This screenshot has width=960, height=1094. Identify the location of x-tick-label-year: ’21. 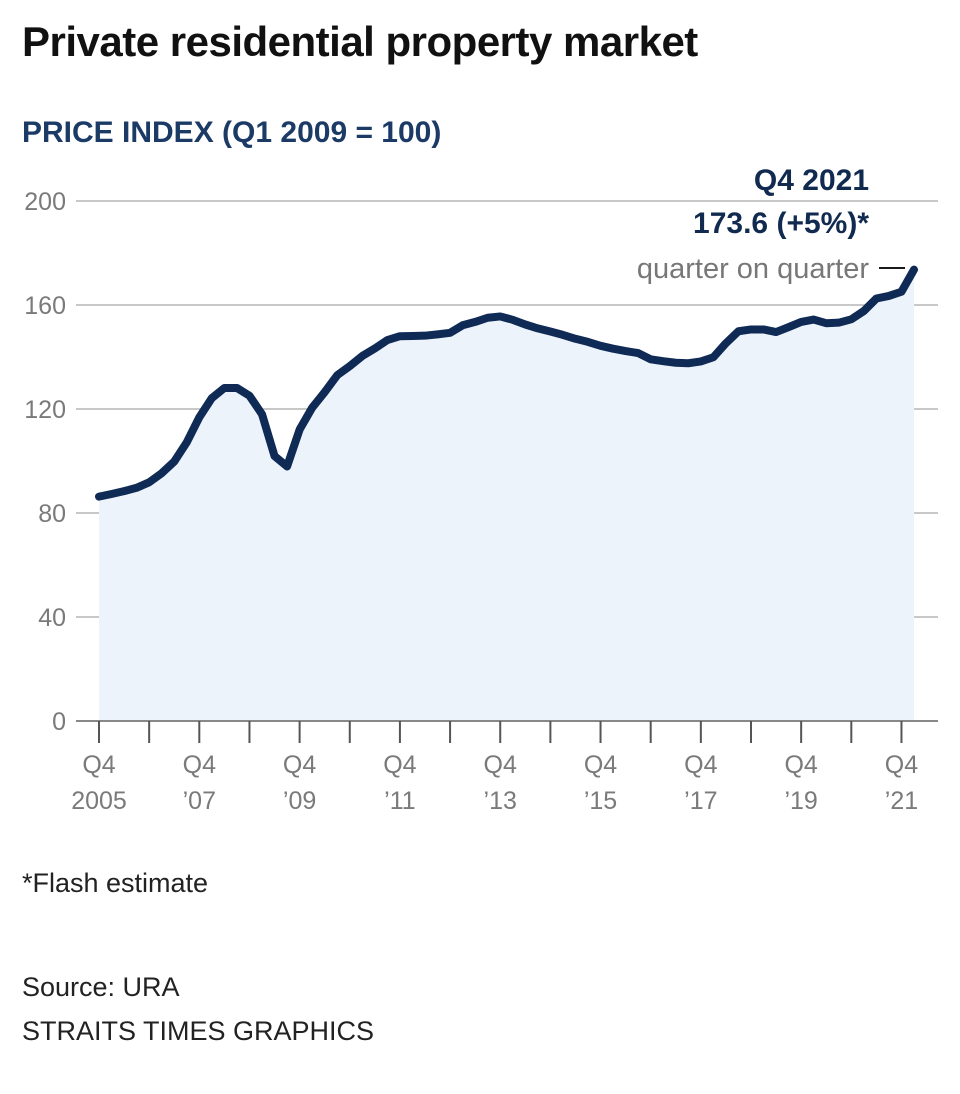
(901, 801).